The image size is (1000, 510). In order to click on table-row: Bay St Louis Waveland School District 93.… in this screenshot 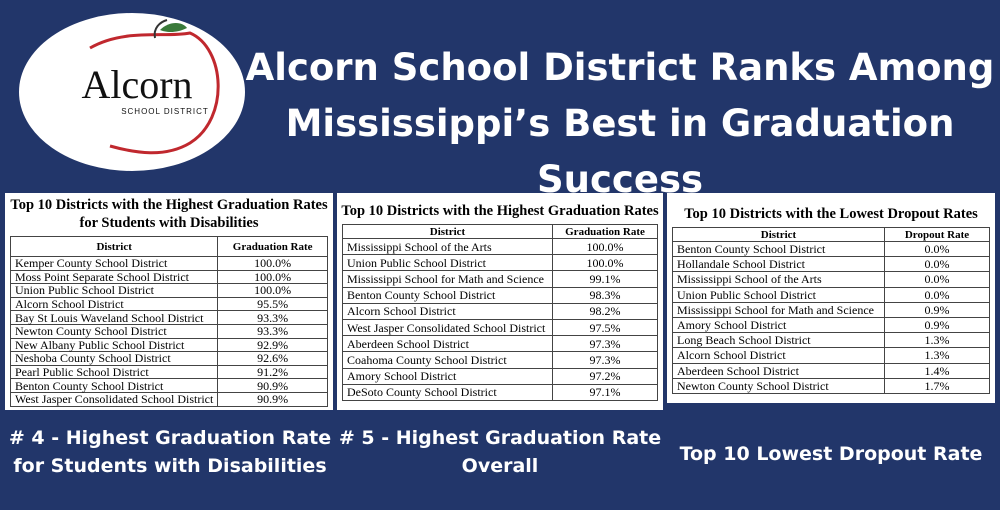, I will do `click(168, 317)`.